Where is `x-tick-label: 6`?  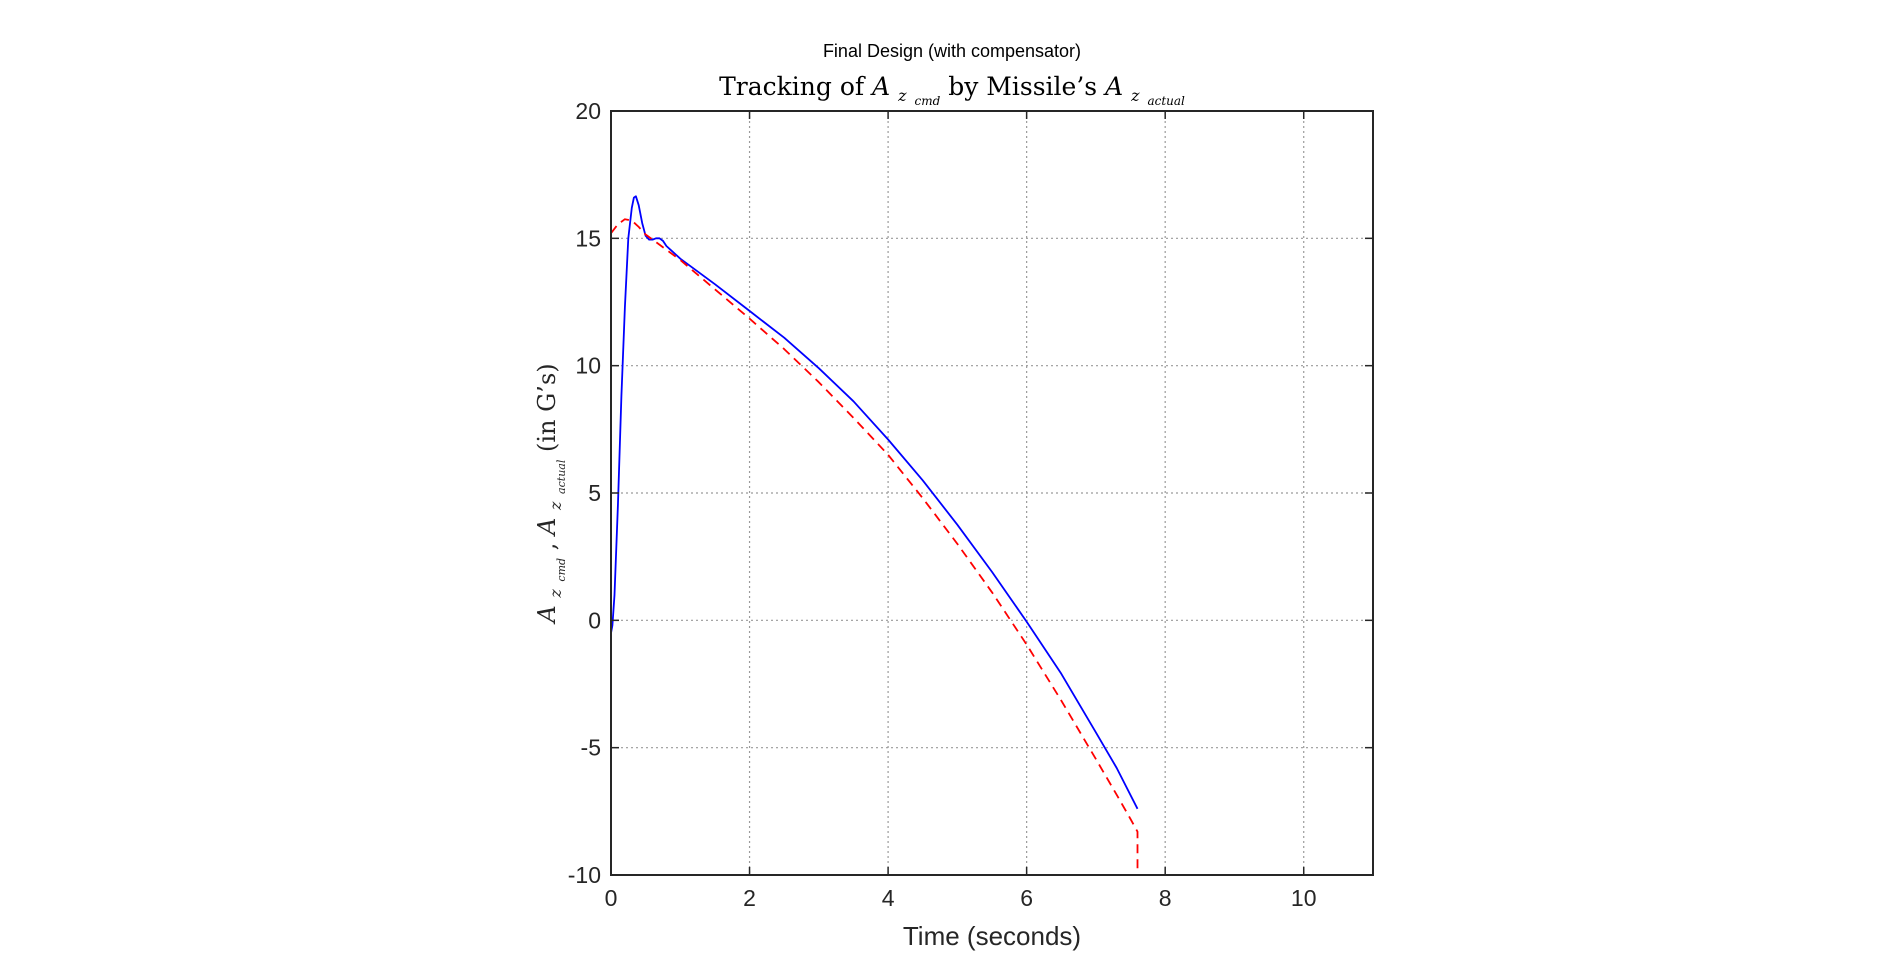 x-tick-label: 6 is located at coordinates (1026, 898).